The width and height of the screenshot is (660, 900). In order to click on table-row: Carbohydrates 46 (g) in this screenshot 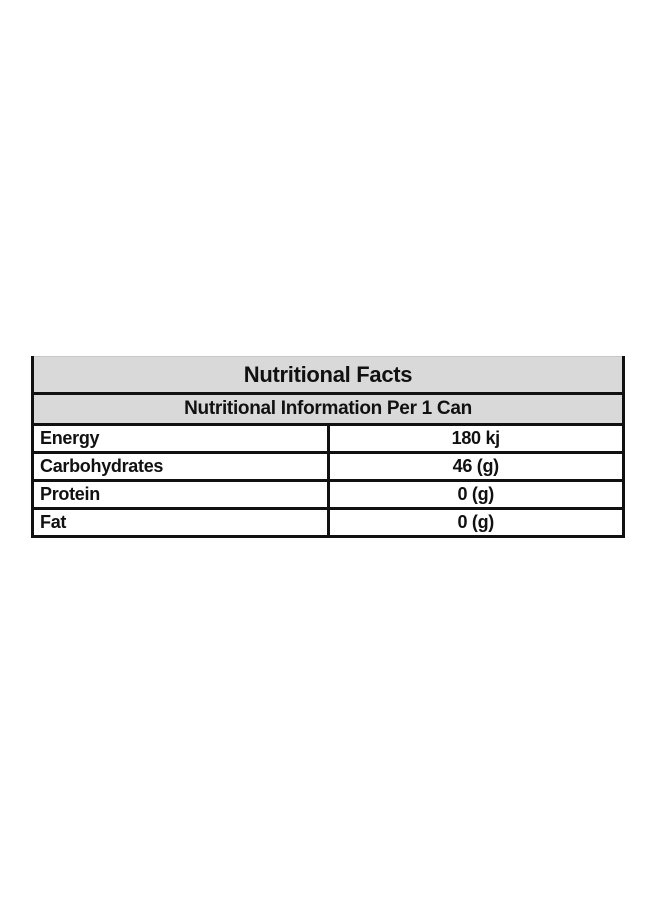, I will do `click(328, 466)`.